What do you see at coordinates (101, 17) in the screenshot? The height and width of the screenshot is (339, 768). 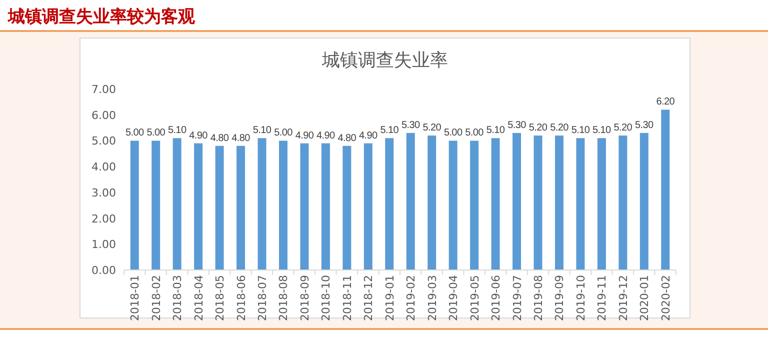 I see `chart-title: 城镇调查失业率较为客观` at bounding box center [101, 17].